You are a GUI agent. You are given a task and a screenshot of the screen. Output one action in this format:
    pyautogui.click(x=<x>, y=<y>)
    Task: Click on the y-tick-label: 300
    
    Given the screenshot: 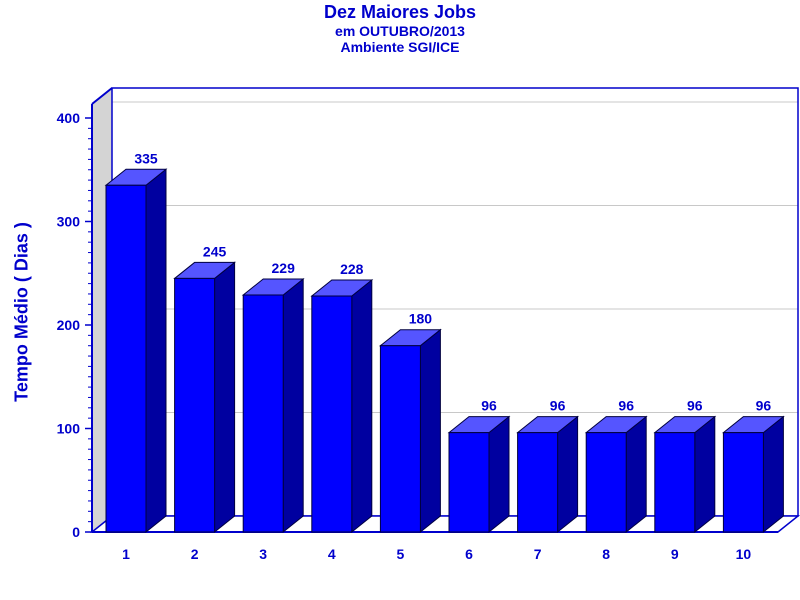 What is the action you would take?
    pyautogui.click(x=69, y=222)
    